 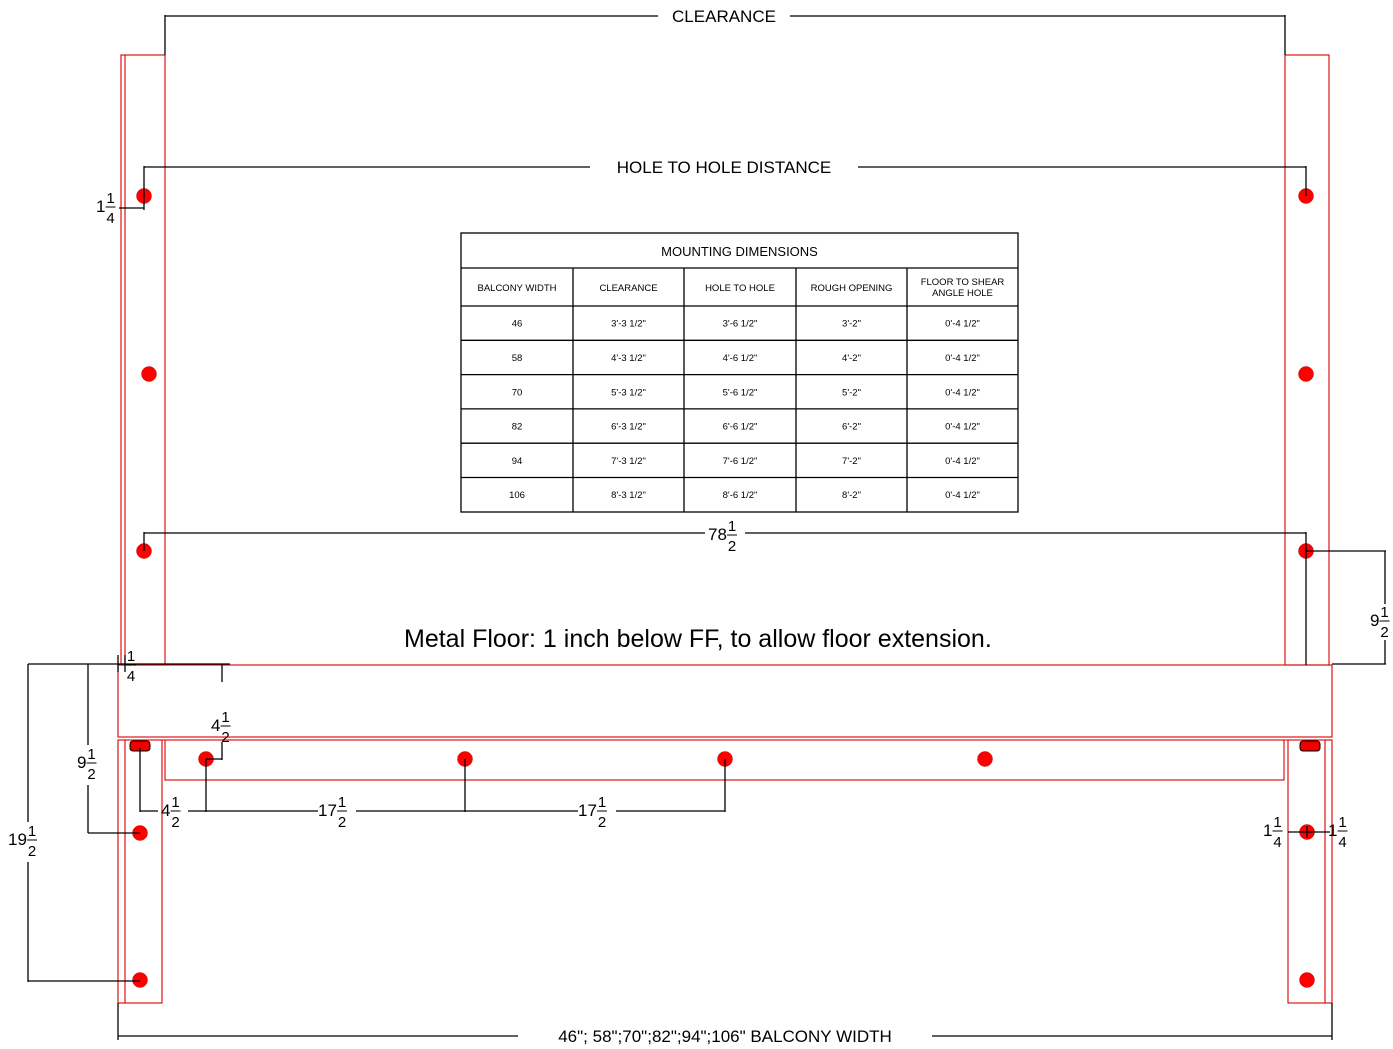 I want to click on table-row: 46 3'-3 1/2" 3'-6 1/2" 3'-2" 0'-4 1/2", so click(x=746, y=324).